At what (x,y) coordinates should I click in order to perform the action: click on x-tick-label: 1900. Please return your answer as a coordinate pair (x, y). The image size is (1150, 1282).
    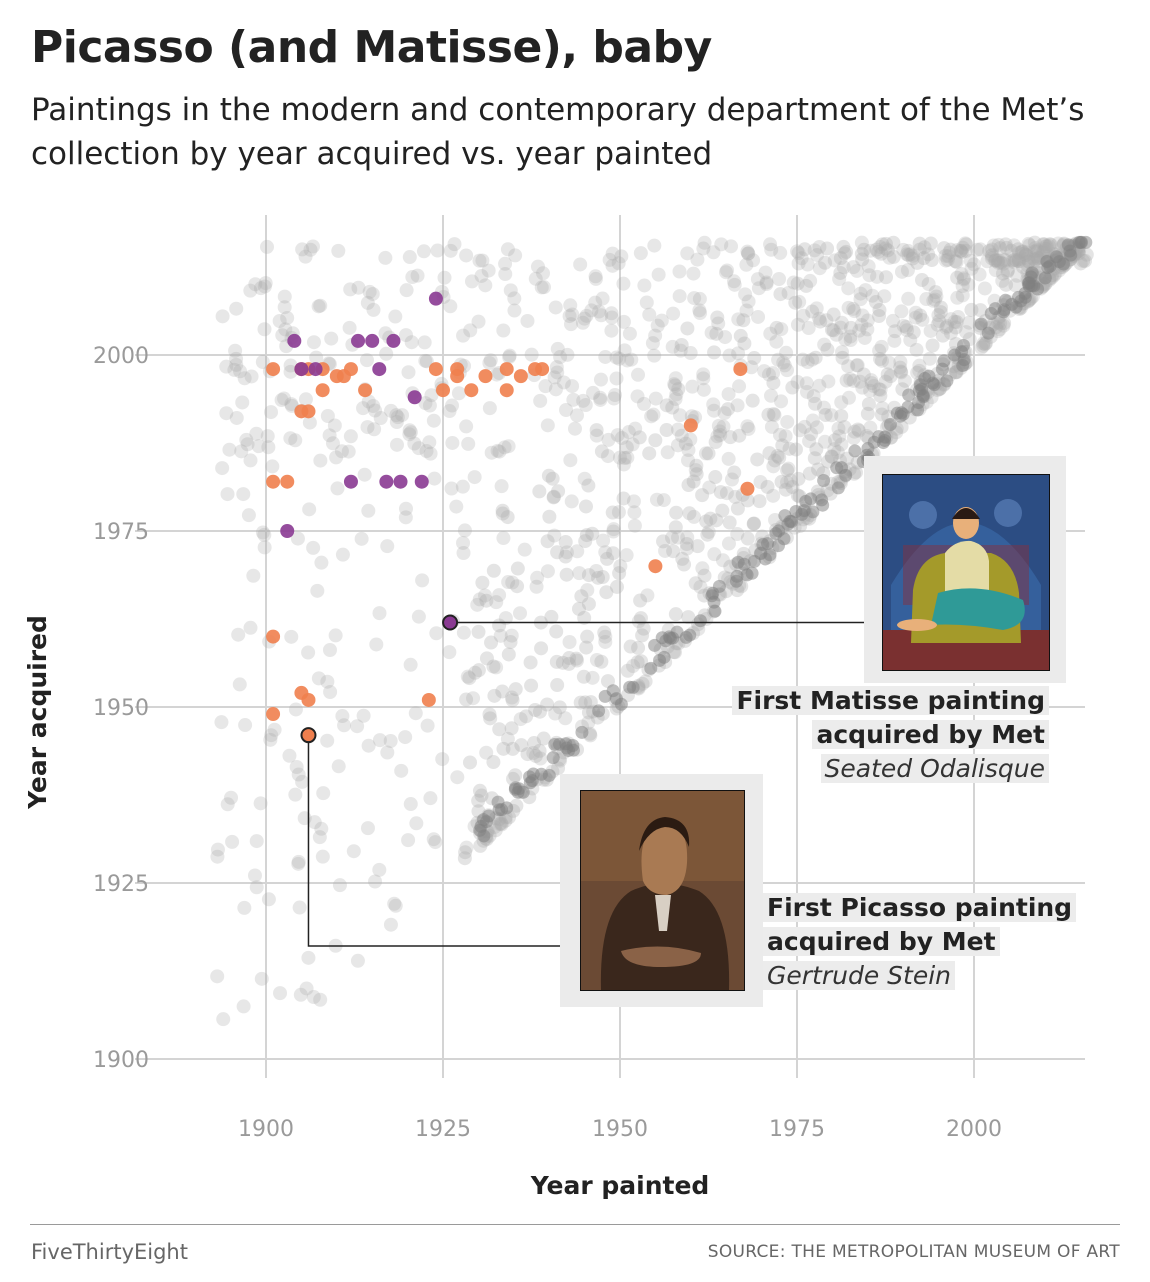
    Looking at the image, I should click on (266, 1129).